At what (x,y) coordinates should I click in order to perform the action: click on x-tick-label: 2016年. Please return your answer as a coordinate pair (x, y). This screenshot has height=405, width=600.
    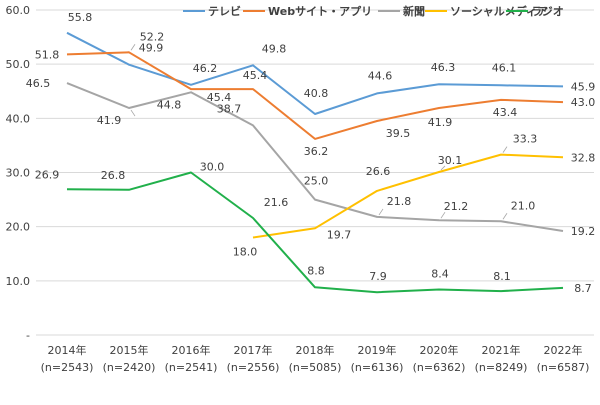
    Looking at the image, I should click on (191, 350).